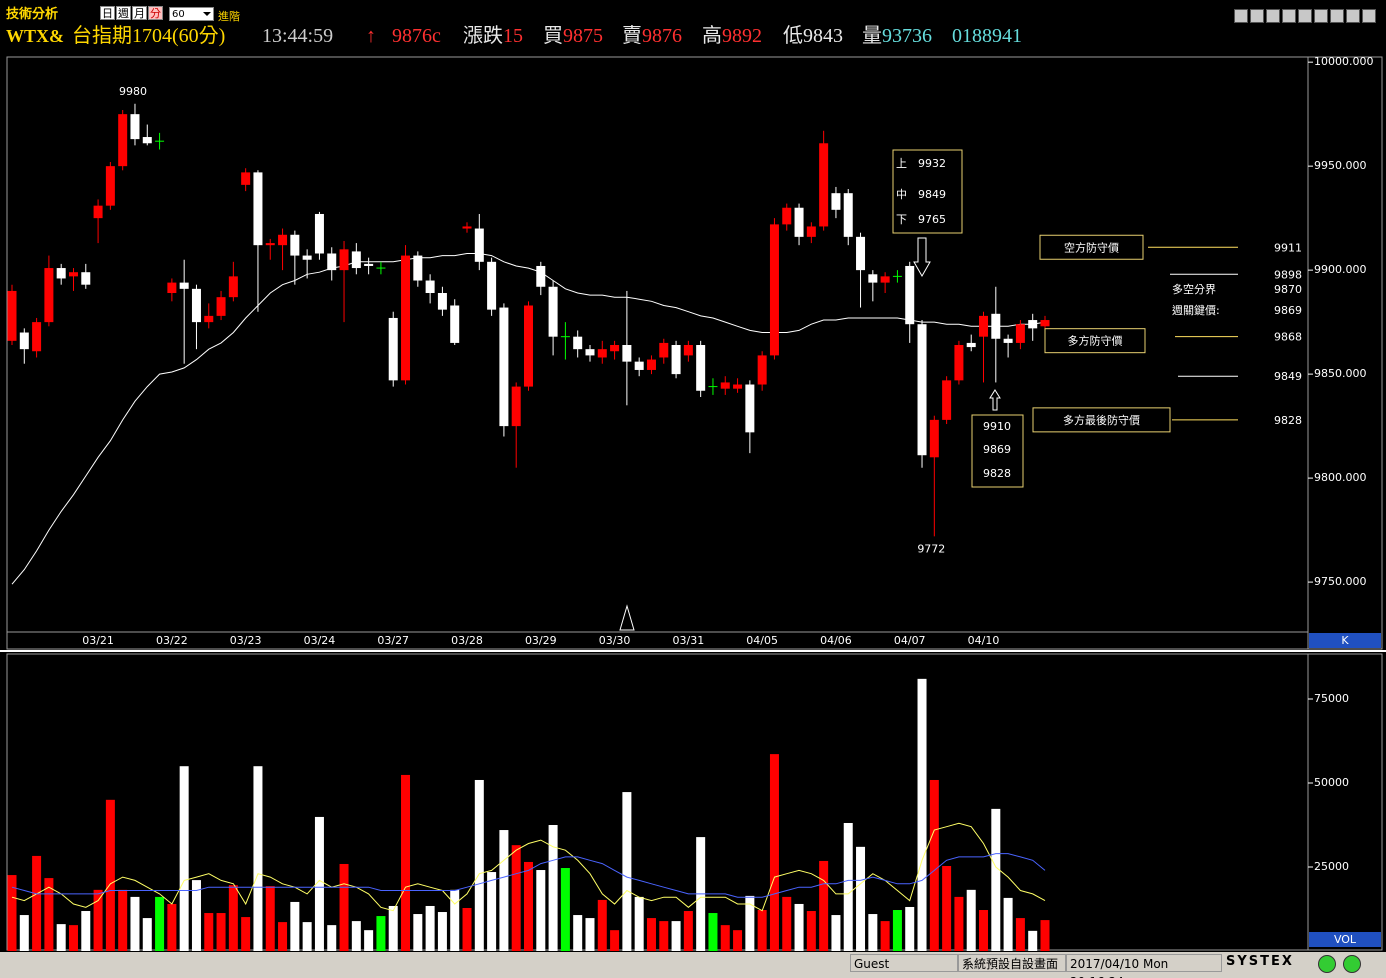 Image resolution: width=1386 pixels, height=978 pixels. Describe the element at coordinates (615, 640) in the screenshot. I see `x-tick-label: 03/30` at that location.